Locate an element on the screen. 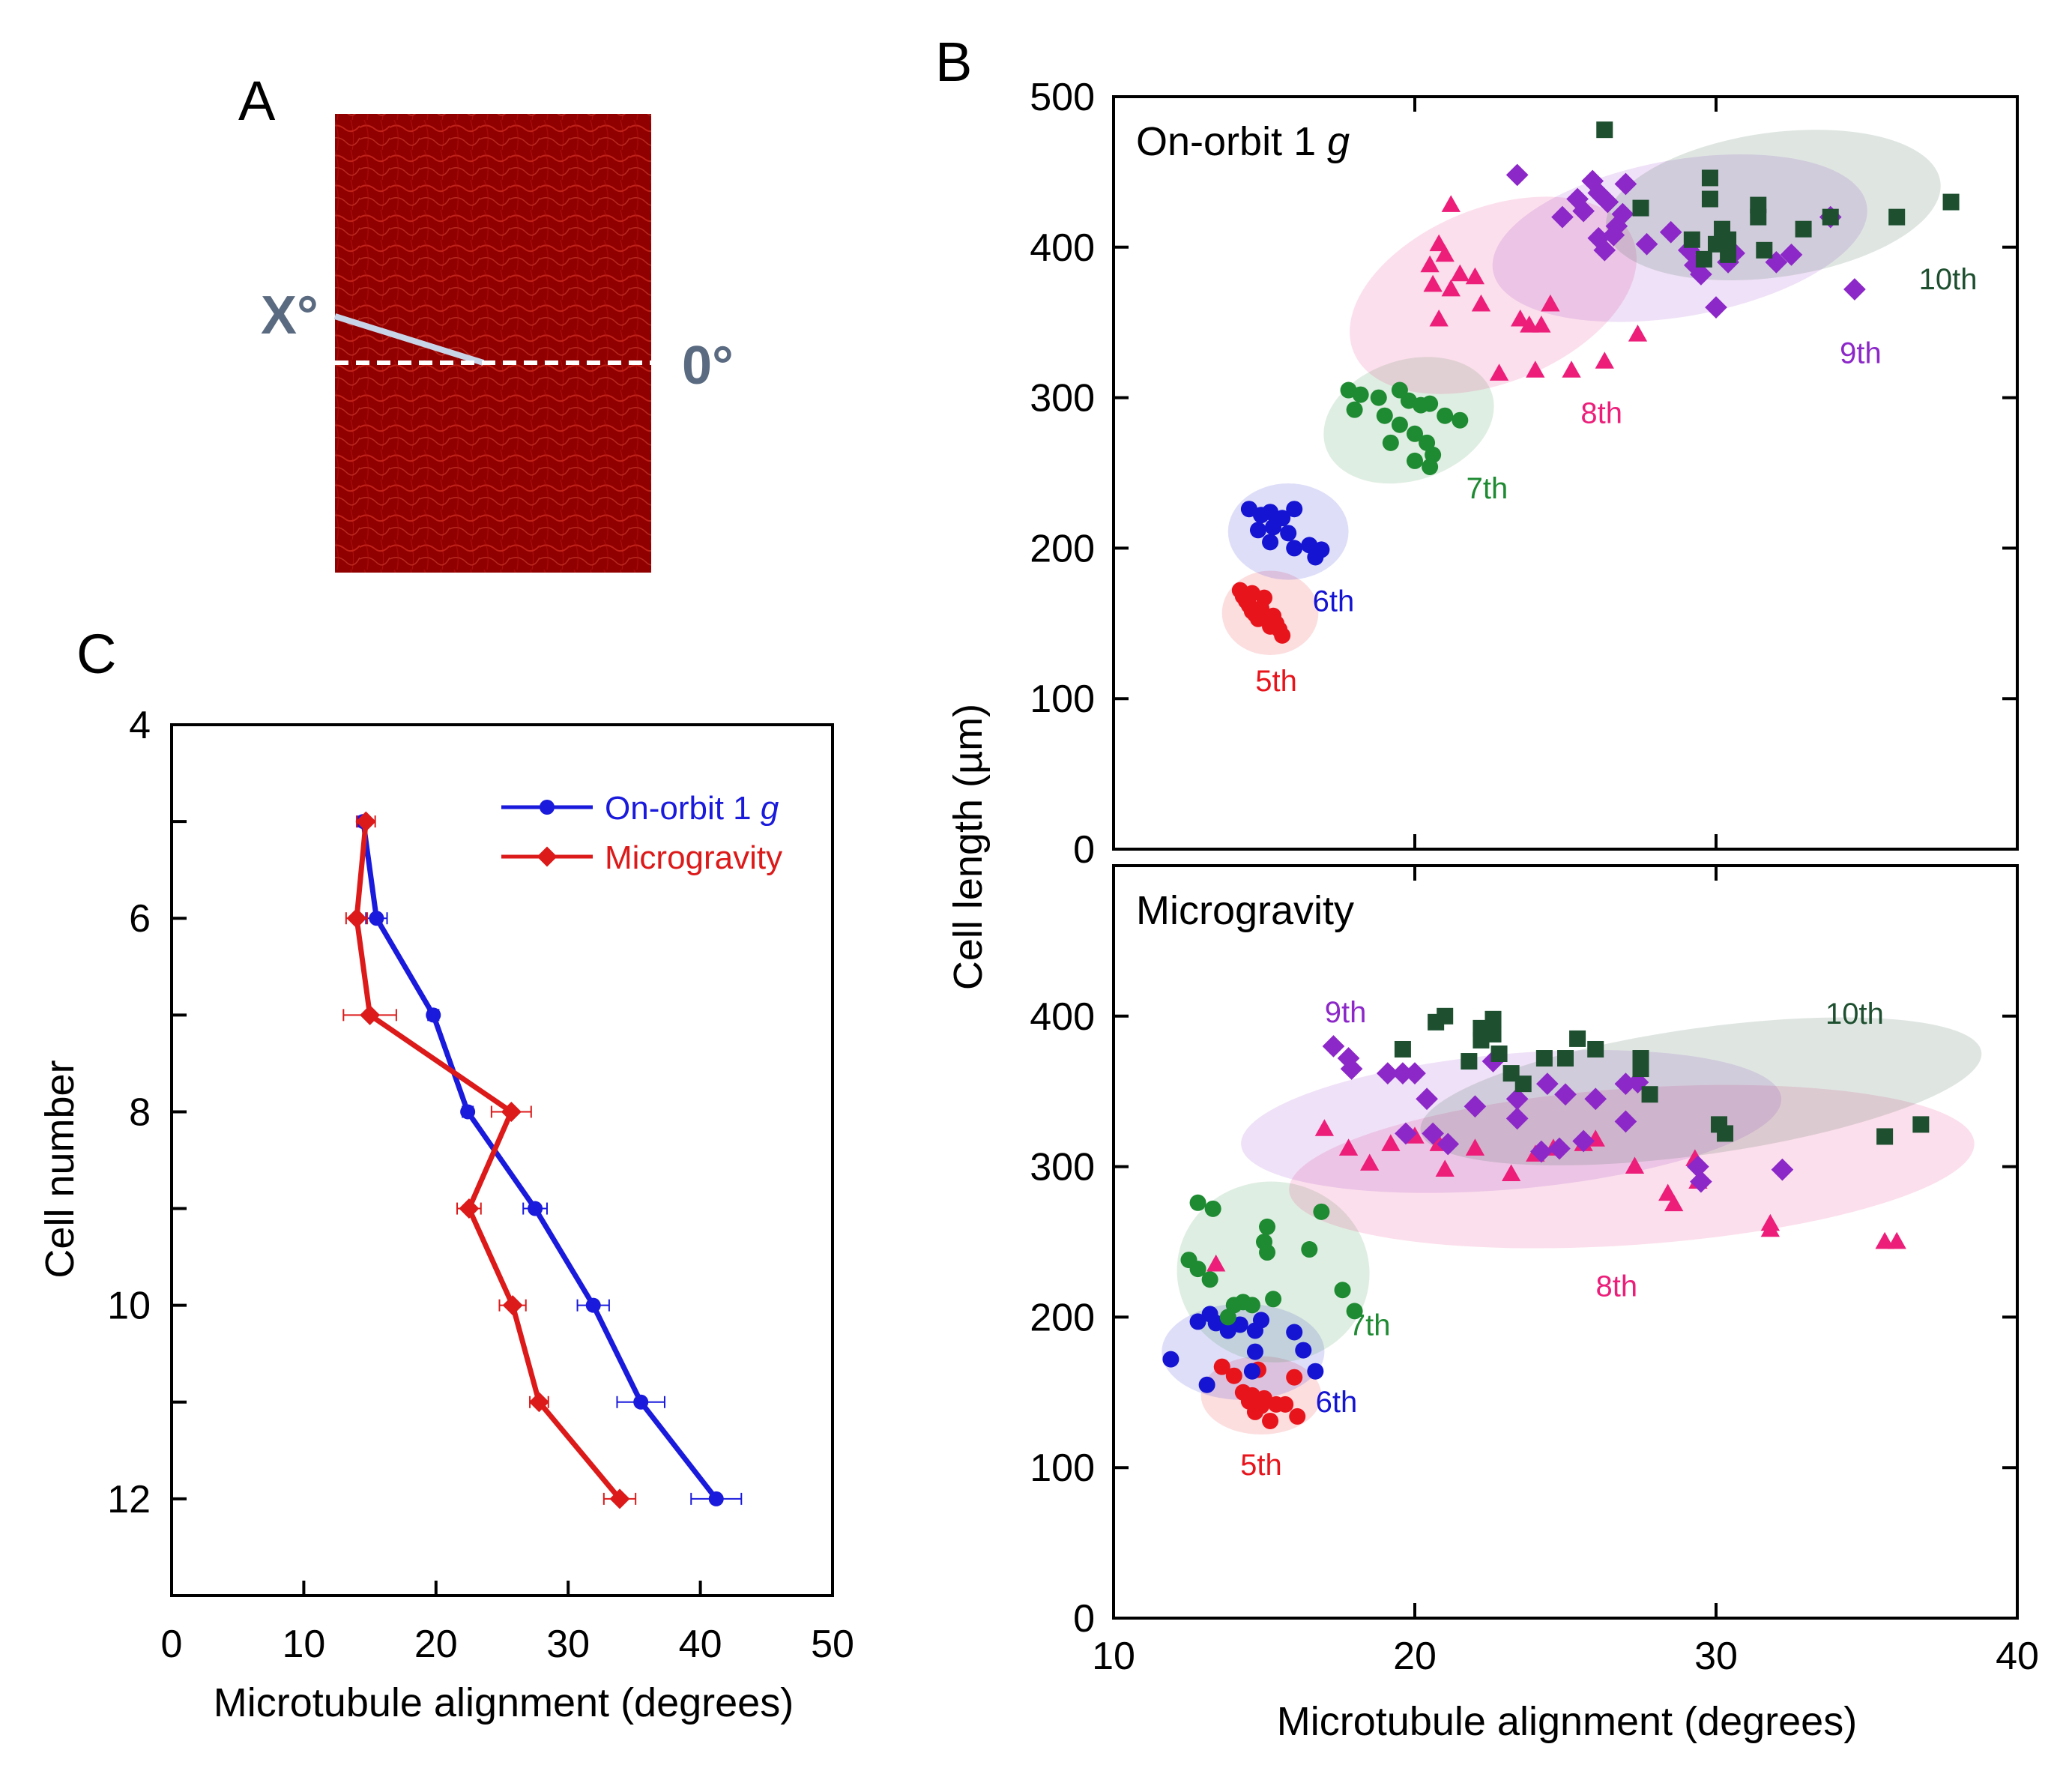  x-tick-label: 10 is located at coordinates (1113, 1656).